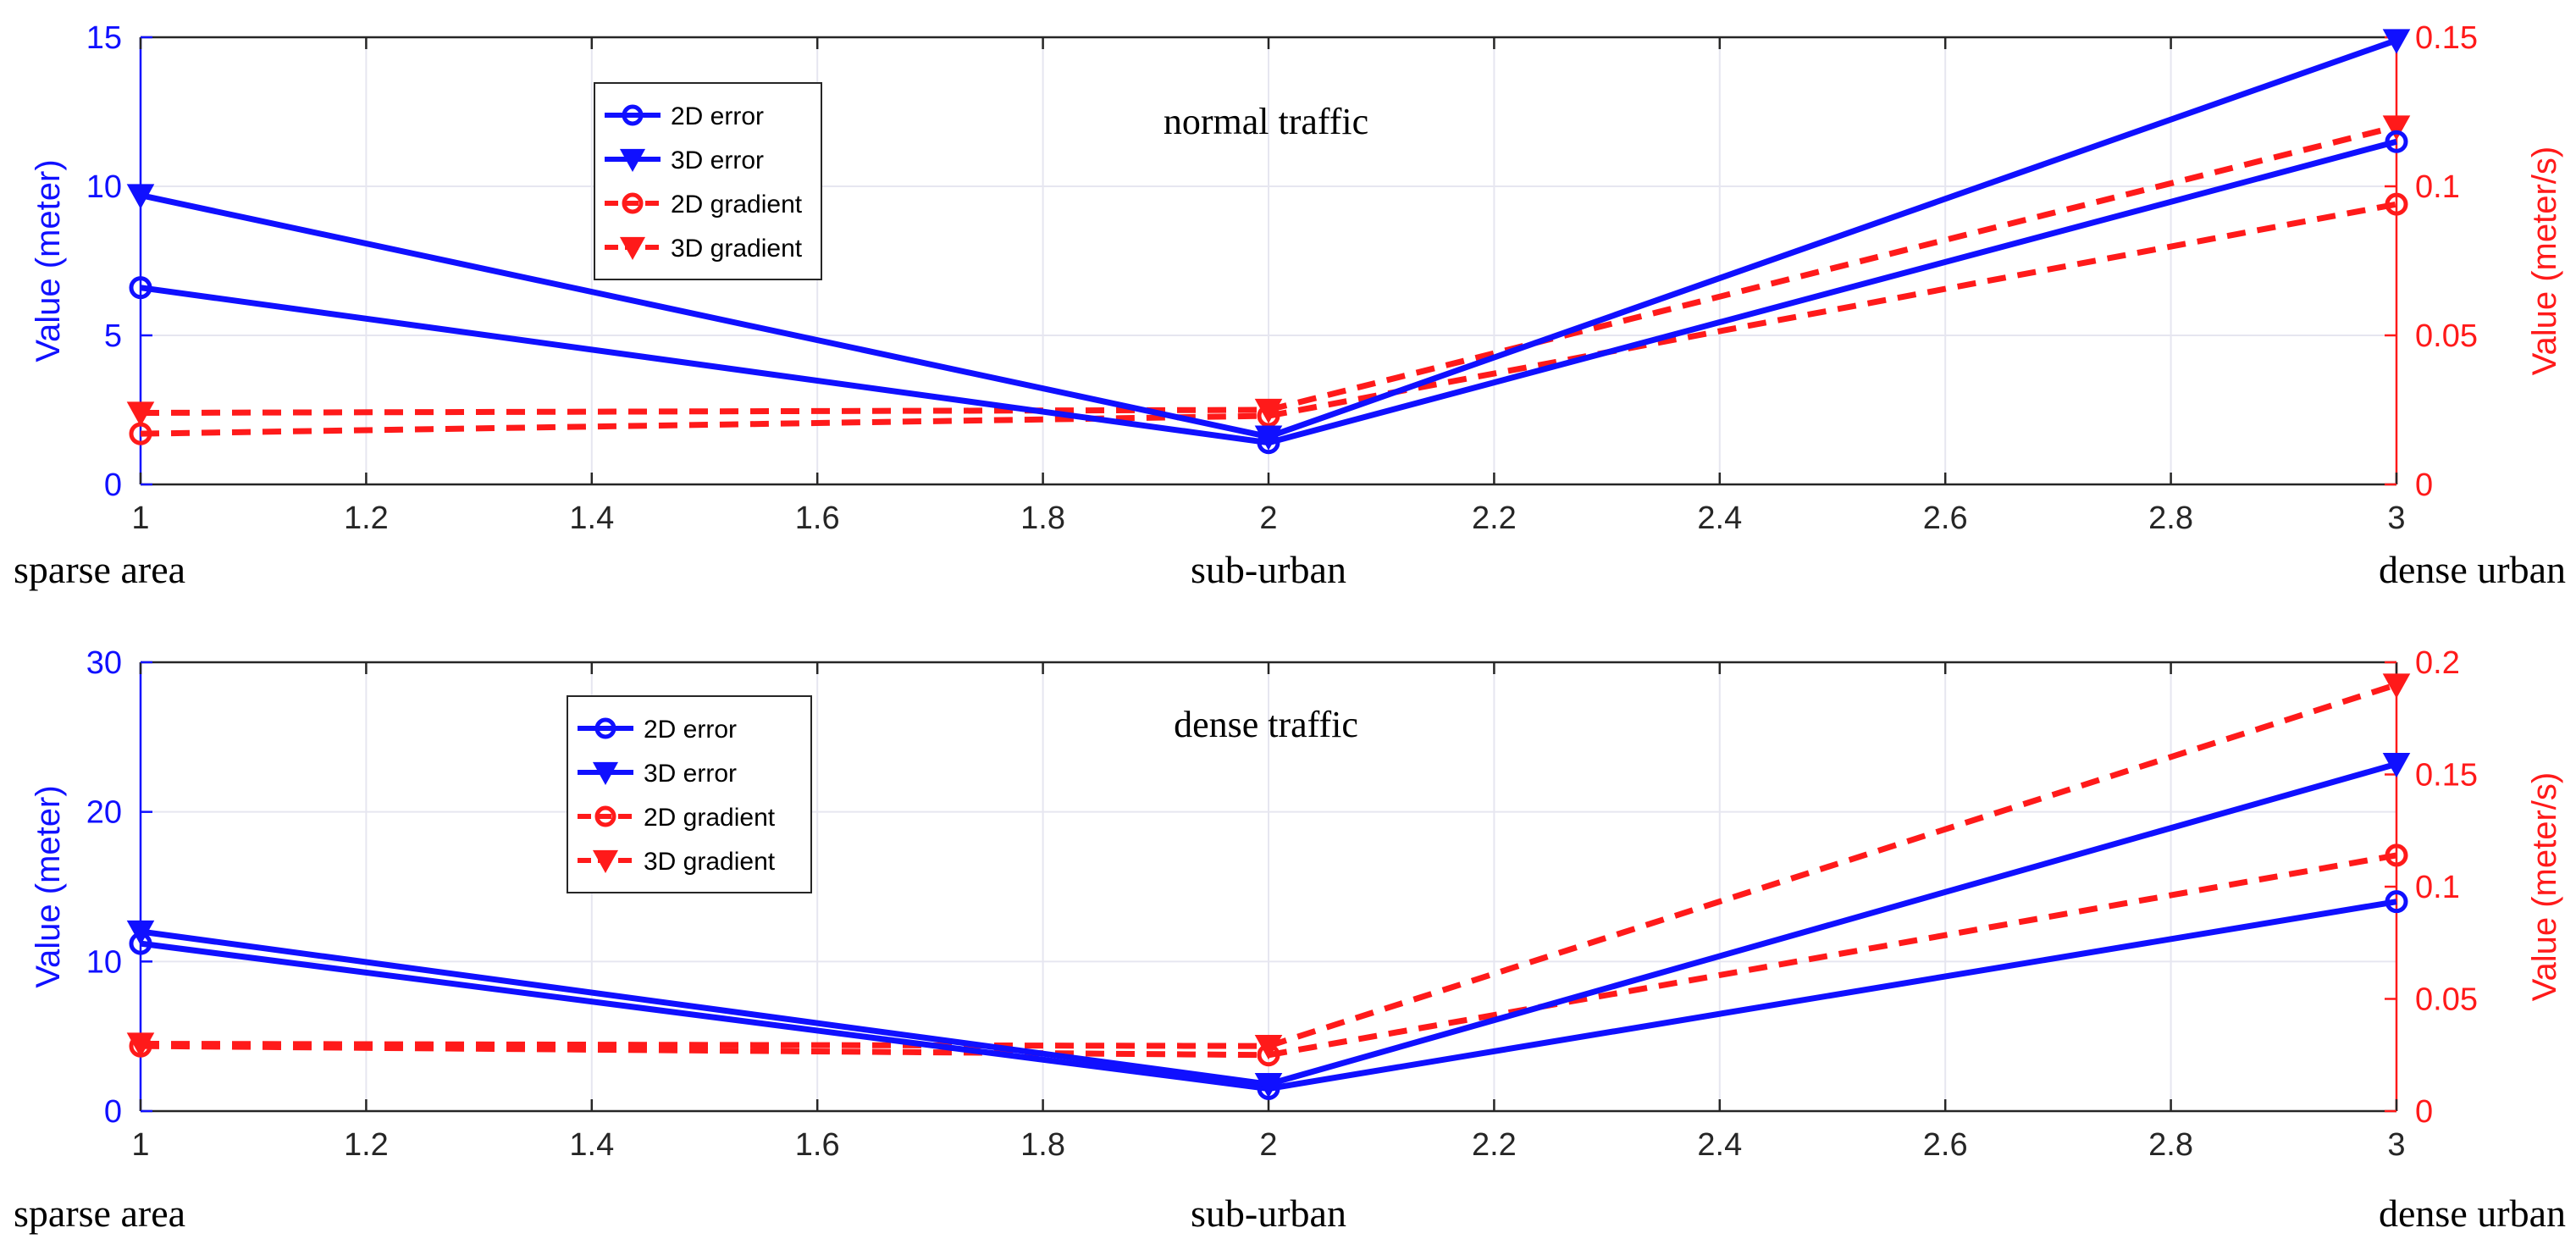  Describe the element at coordinates (1266, 724) in the screenshot. I see `chart-title: dense traffic` at that location.